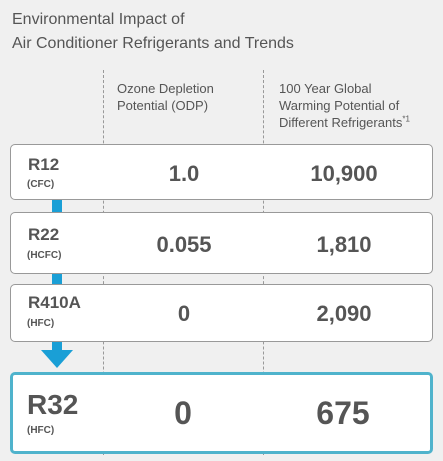 Image resolution: width=443 pixels, height=461 pixels. Describe the element at coordinates (344, 244) in the screenshot. I see `gwp-value: 1,810` at that location.